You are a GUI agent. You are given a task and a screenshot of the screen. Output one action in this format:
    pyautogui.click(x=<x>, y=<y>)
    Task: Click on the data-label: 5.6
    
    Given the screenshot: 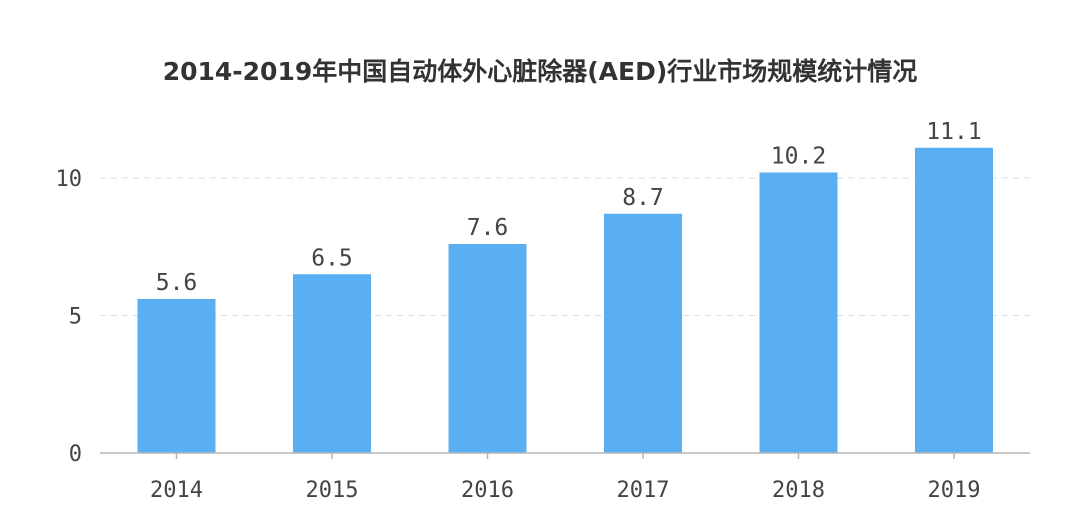 What is the action you would take?
    pyautogui.click(x=177, y=283)
    